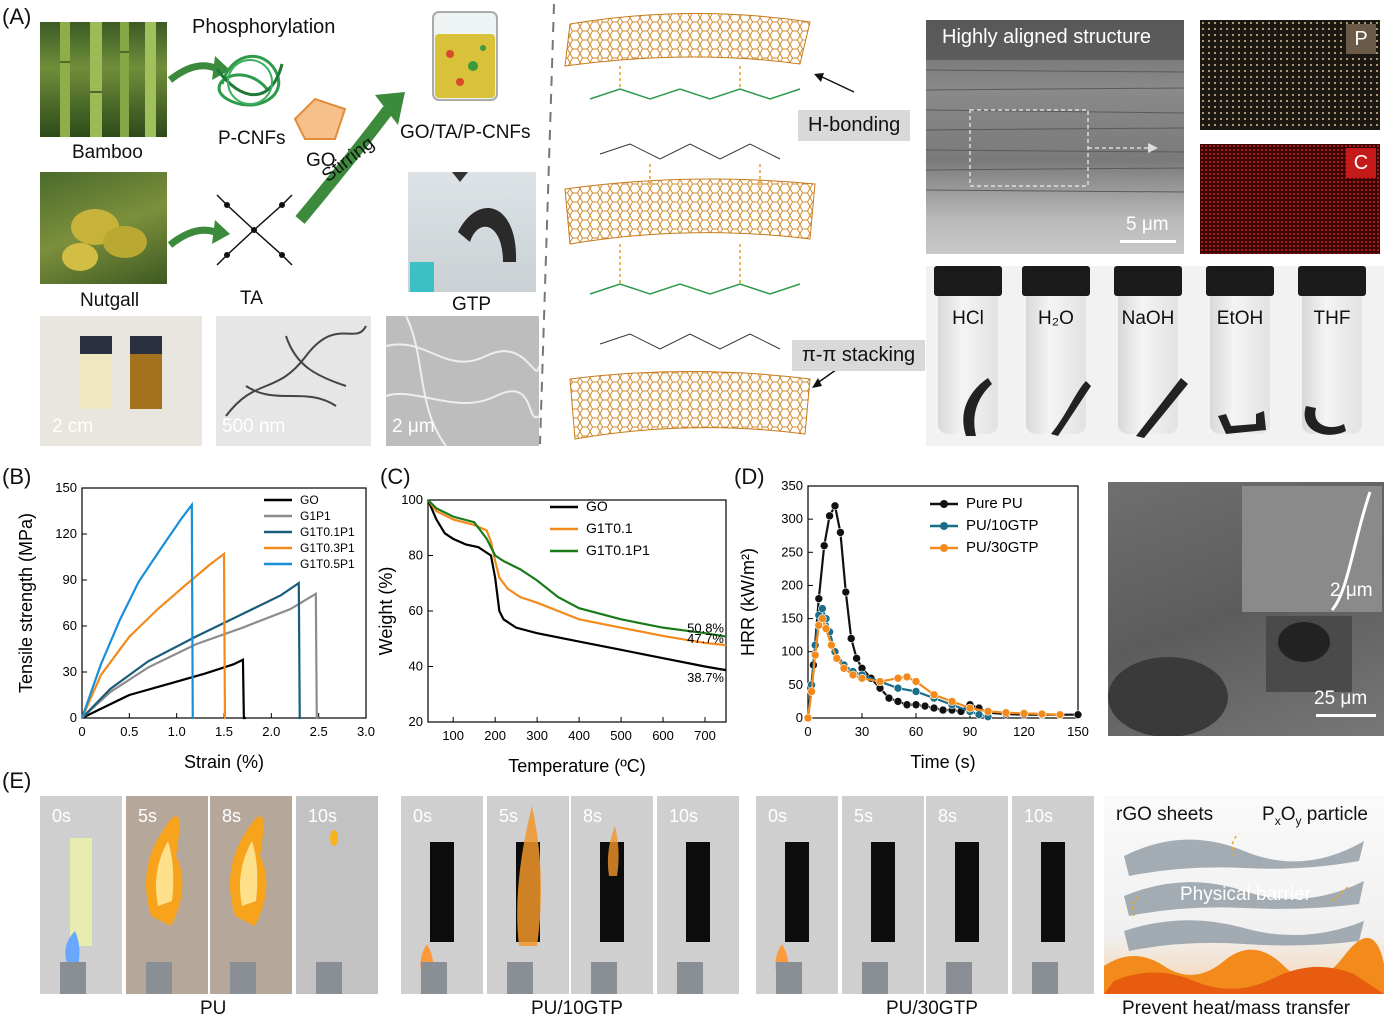  I want to click on x-axis-label: Temperature (ºC), so click(577, 766).